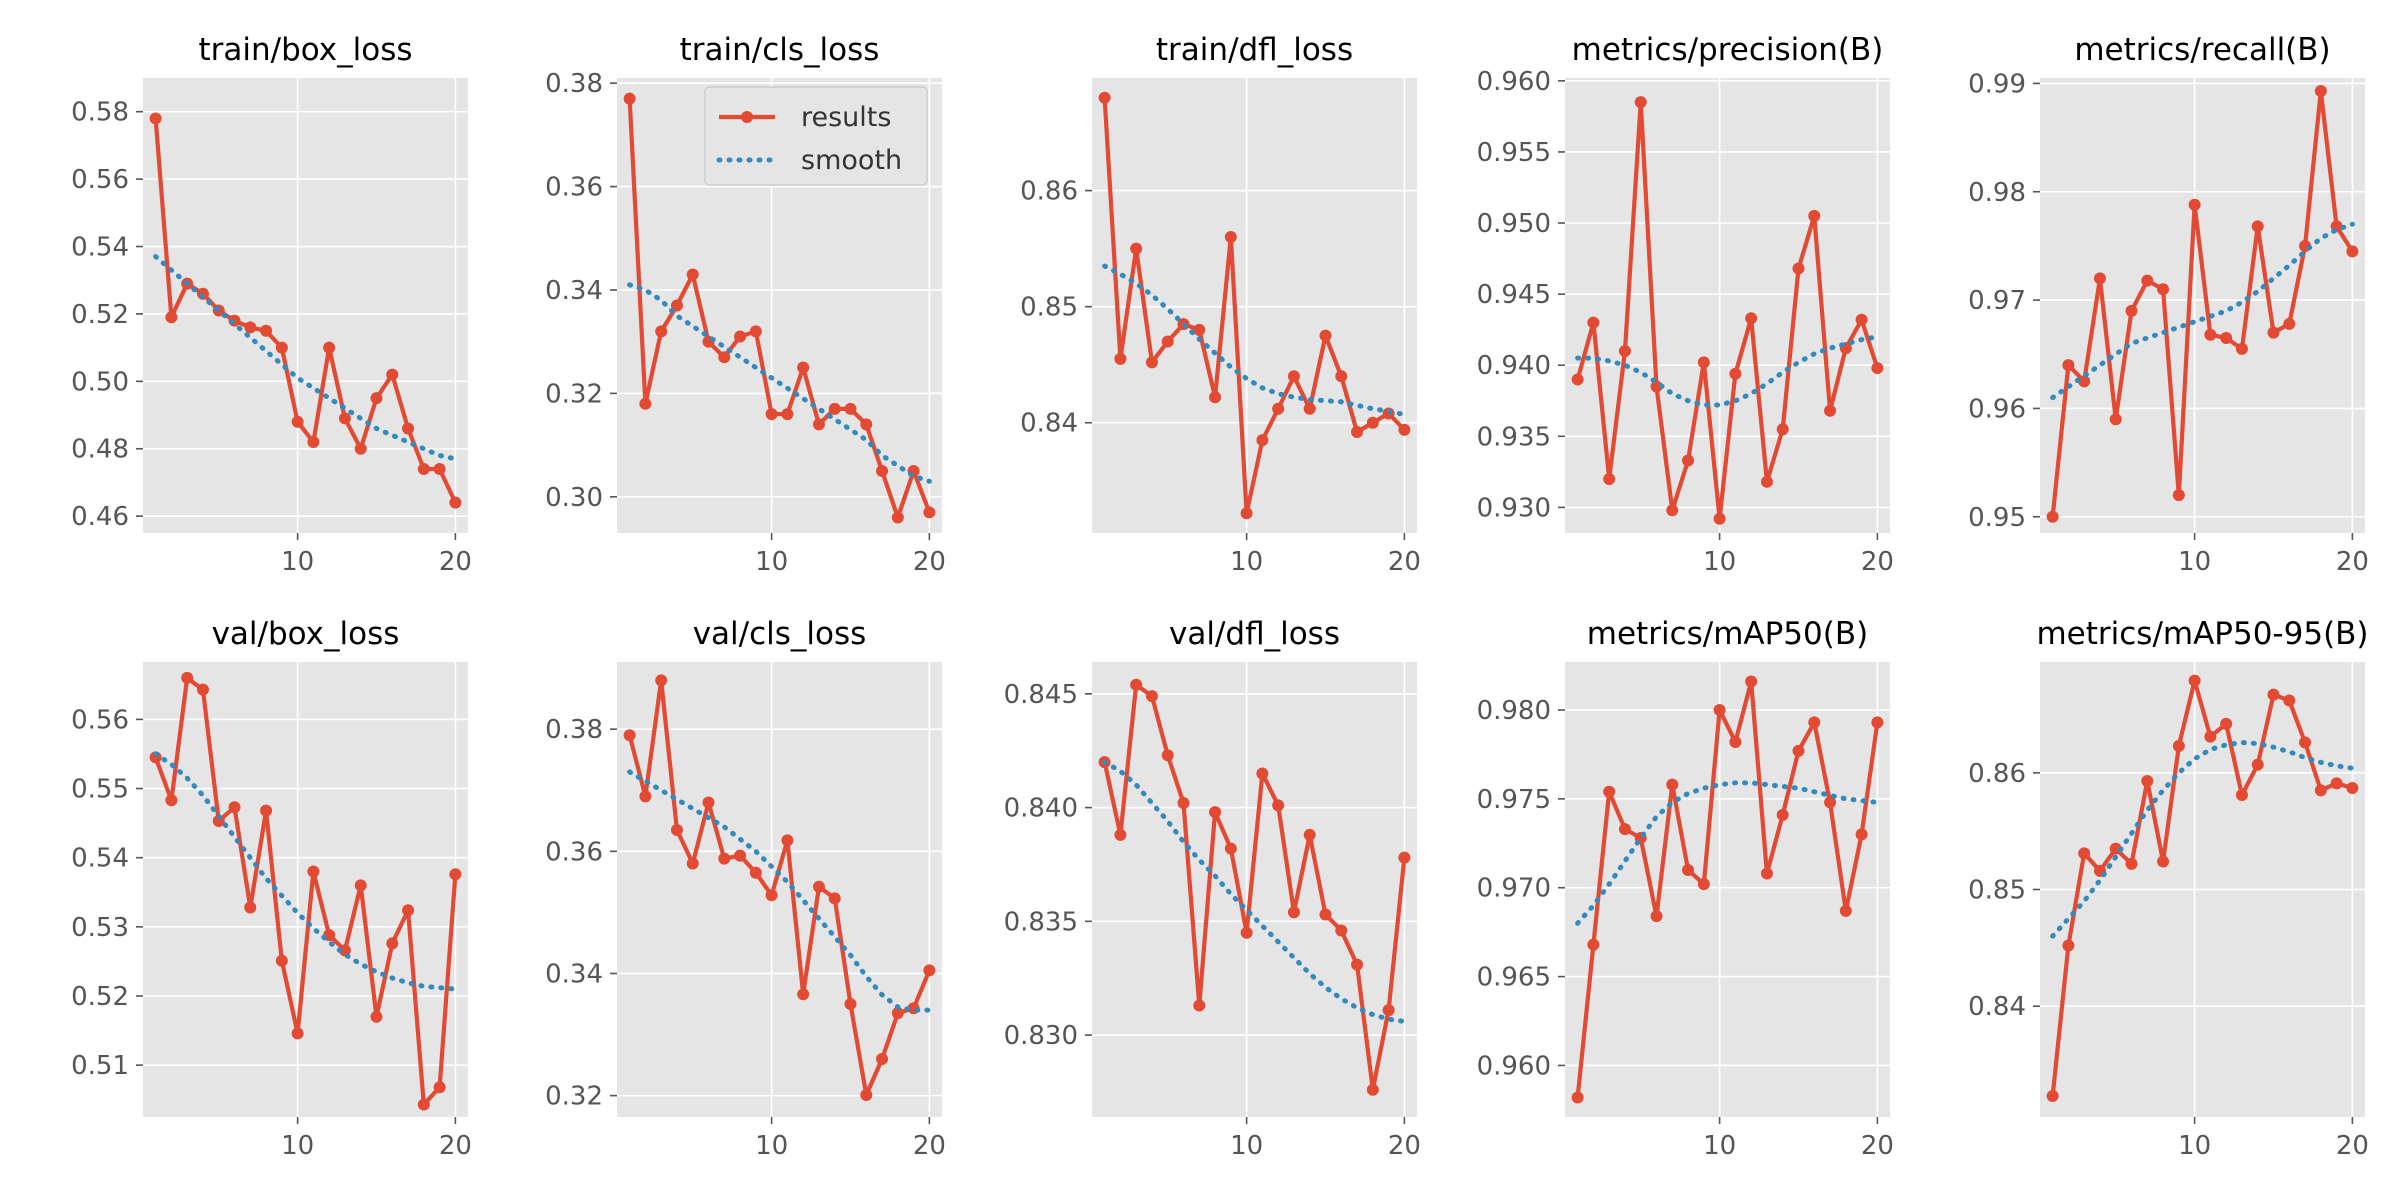 This screenshot has height=1200, width=2400. I want to click on chart-panel-6: 0.51 0.52 0.53 0.54 0.55 0.56 10 20 val/box_loss, so click(271, 888).